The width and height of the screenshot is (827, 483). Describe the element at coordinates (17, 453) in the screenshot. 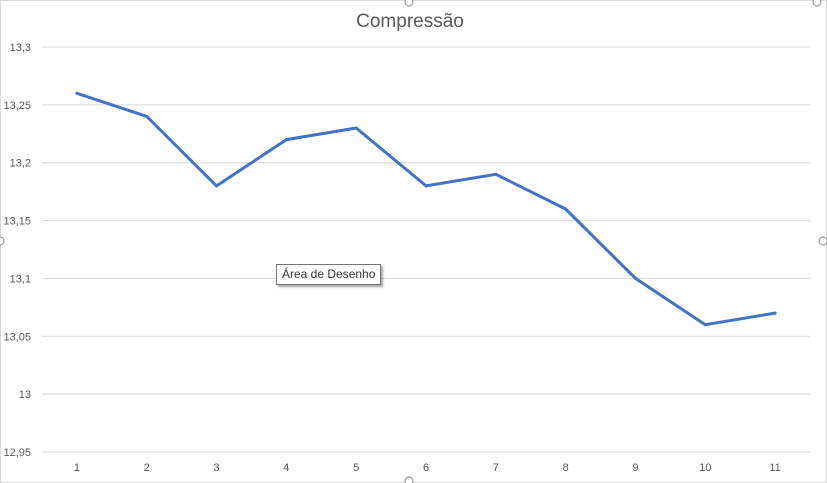

I see `y-tick-label: 12,95` at that location.